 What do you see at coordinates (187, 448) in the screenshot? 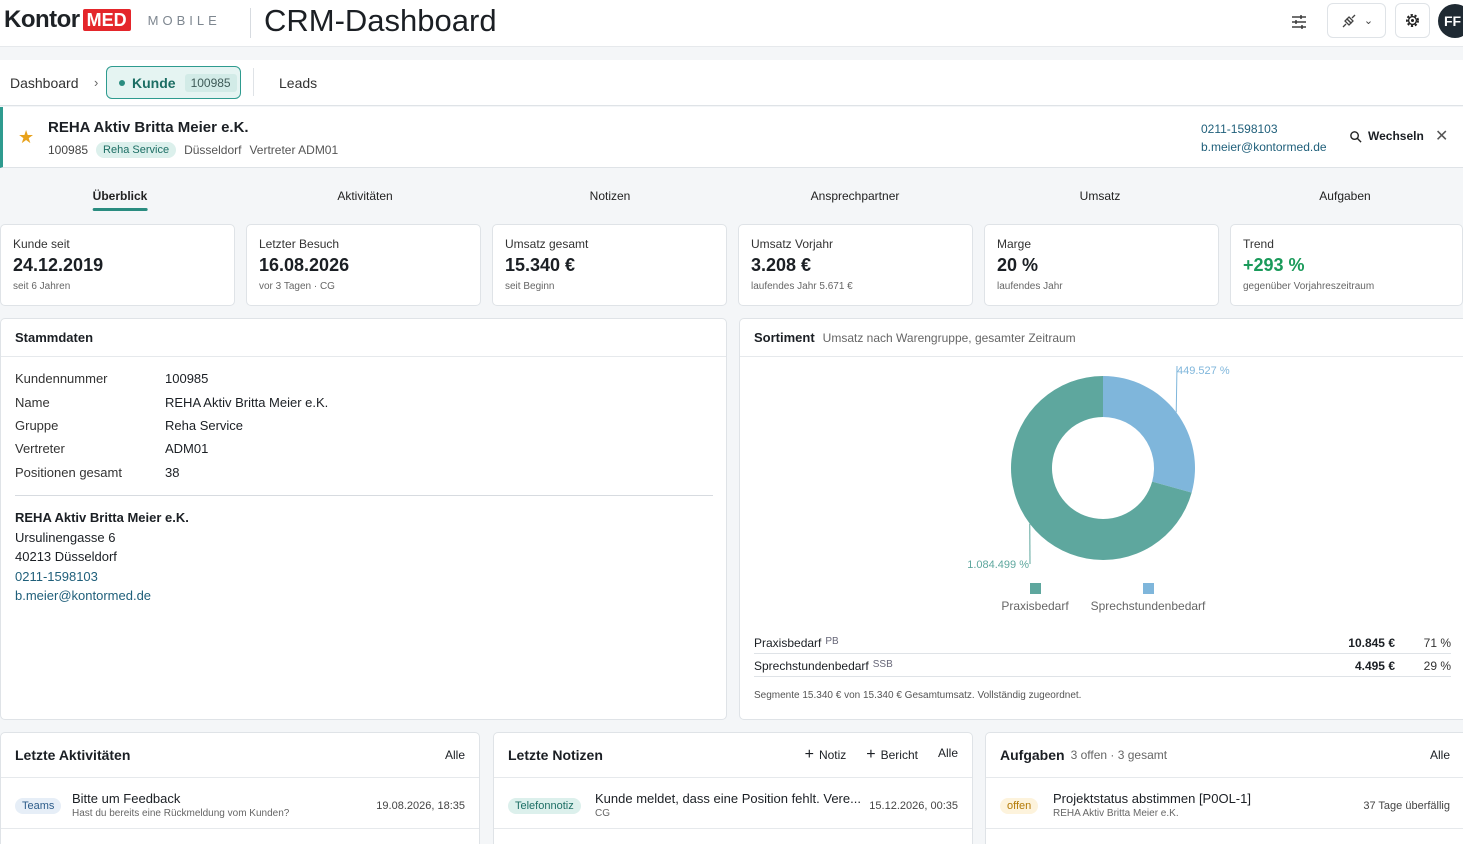
I see `stamm-value: ADM01` at bounding box center [187, 448].